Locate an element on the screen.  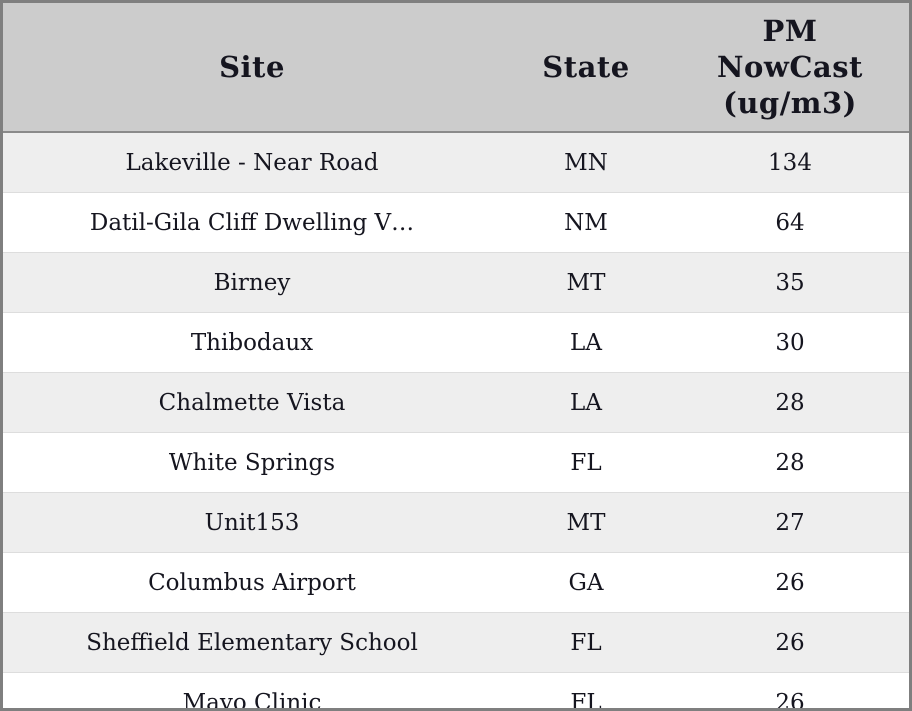
pm-cell: 64 is located at coordinates (790, 222).